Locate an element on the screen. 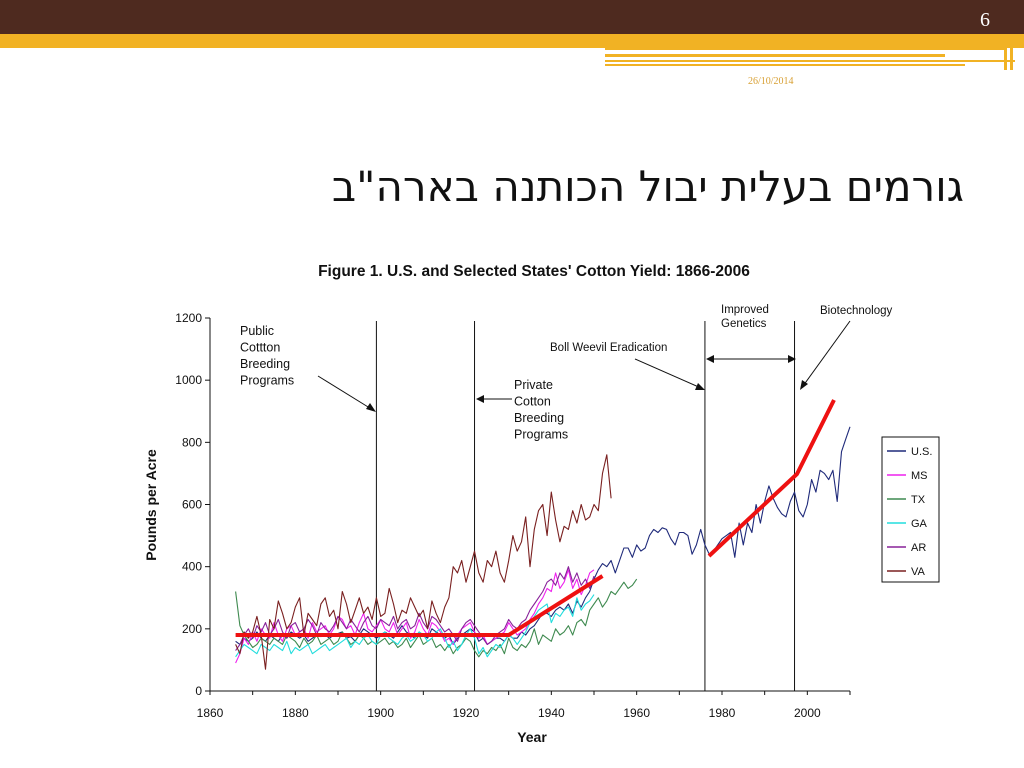 The width and height of the screenshot is (1024, 768). annotation-improved-genetics: Improved is located at coordinates (745, 310).